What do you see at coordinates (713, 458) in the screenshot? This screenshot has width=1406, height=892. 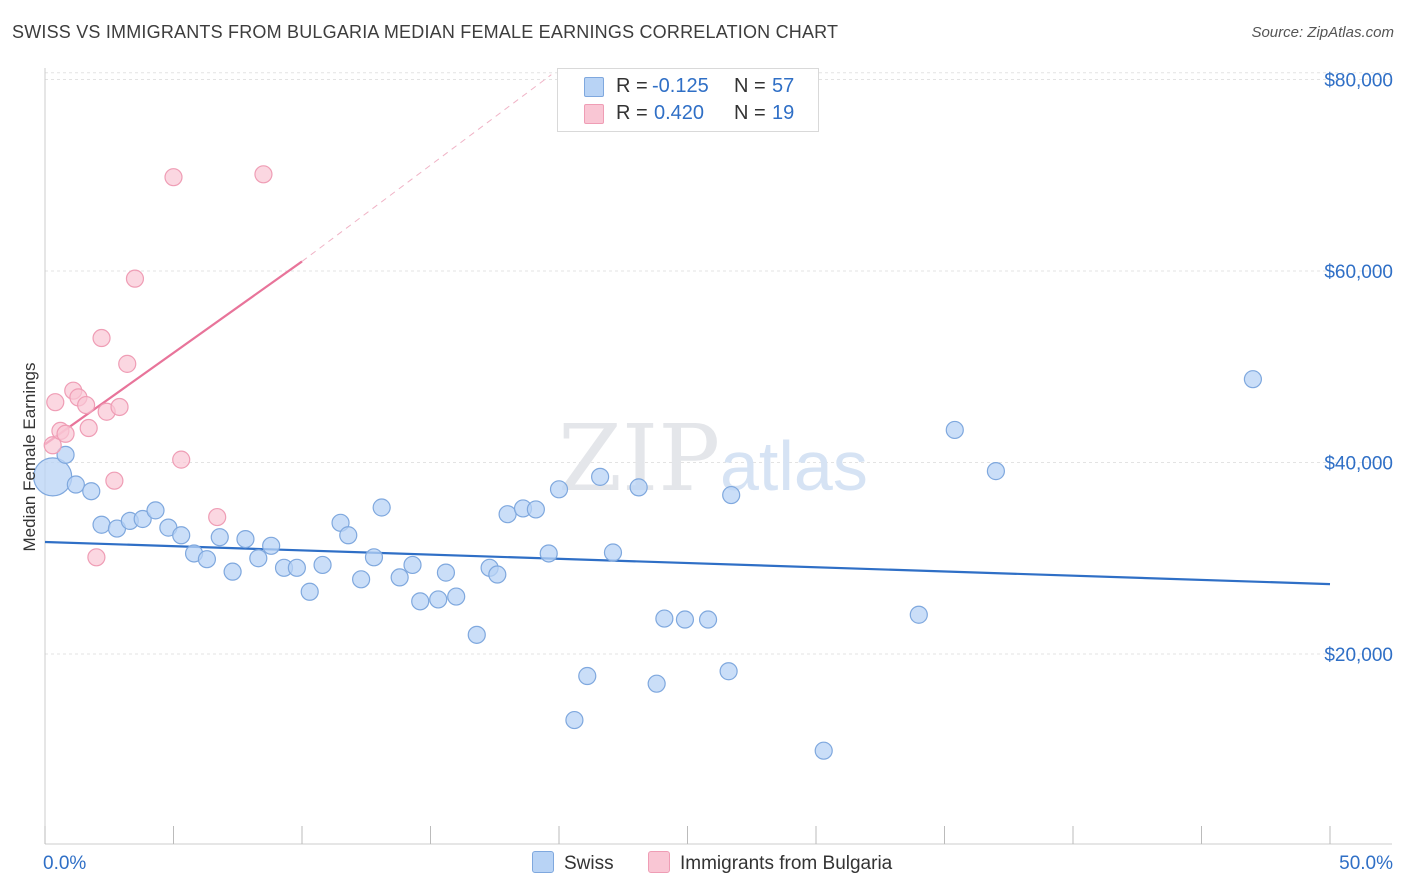 I see `watermark: ZIP atlas` at bounding box center [713, 458].